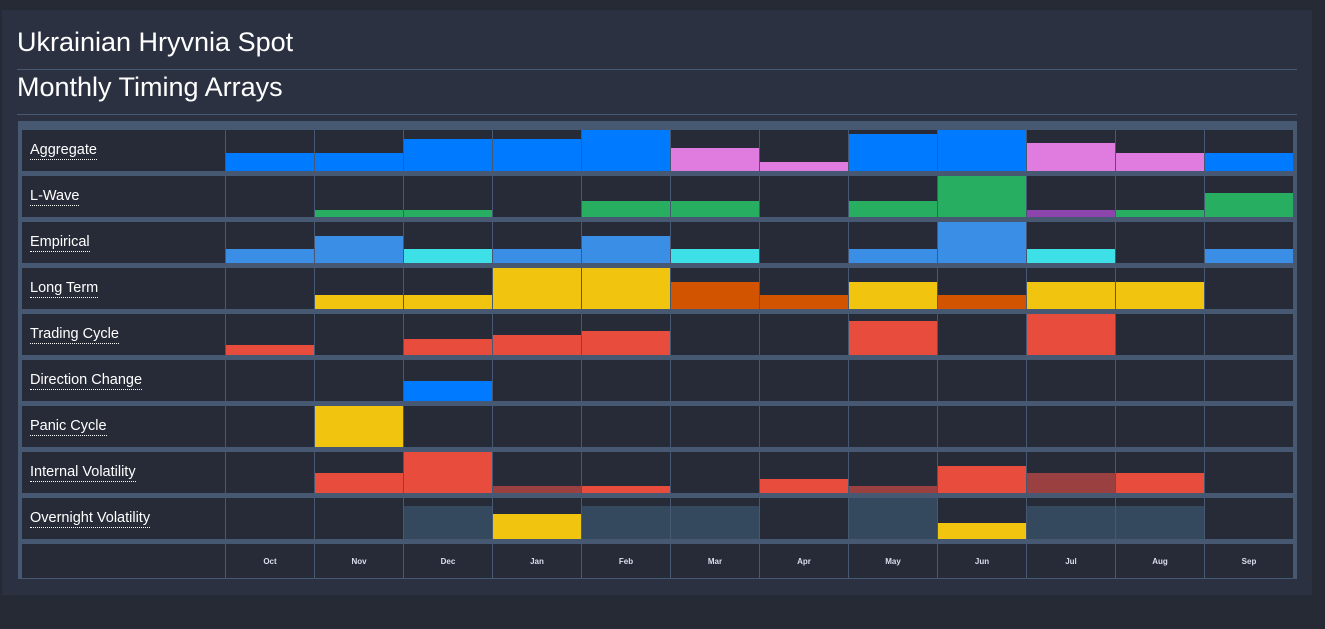  Describe the element at coordinates (90, 519) in the screenshot. I see `row-label-link: Overnight Volatility` at that location.